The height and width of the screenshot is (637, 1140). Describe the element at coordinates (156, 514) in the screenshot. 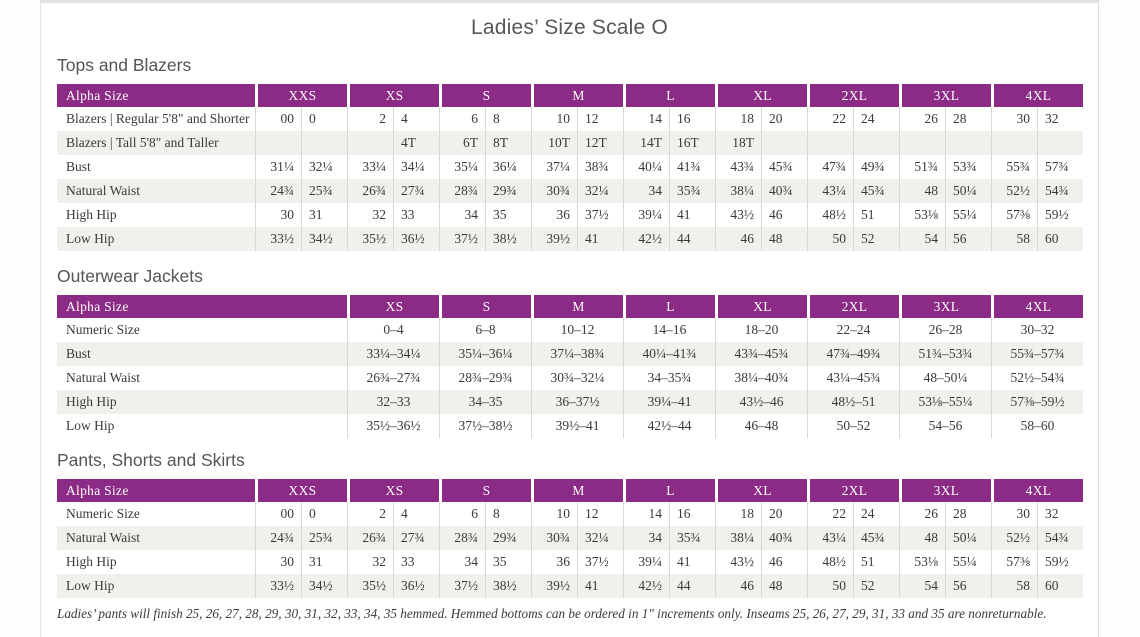

I see `row-label: Numeric Size` at that location.